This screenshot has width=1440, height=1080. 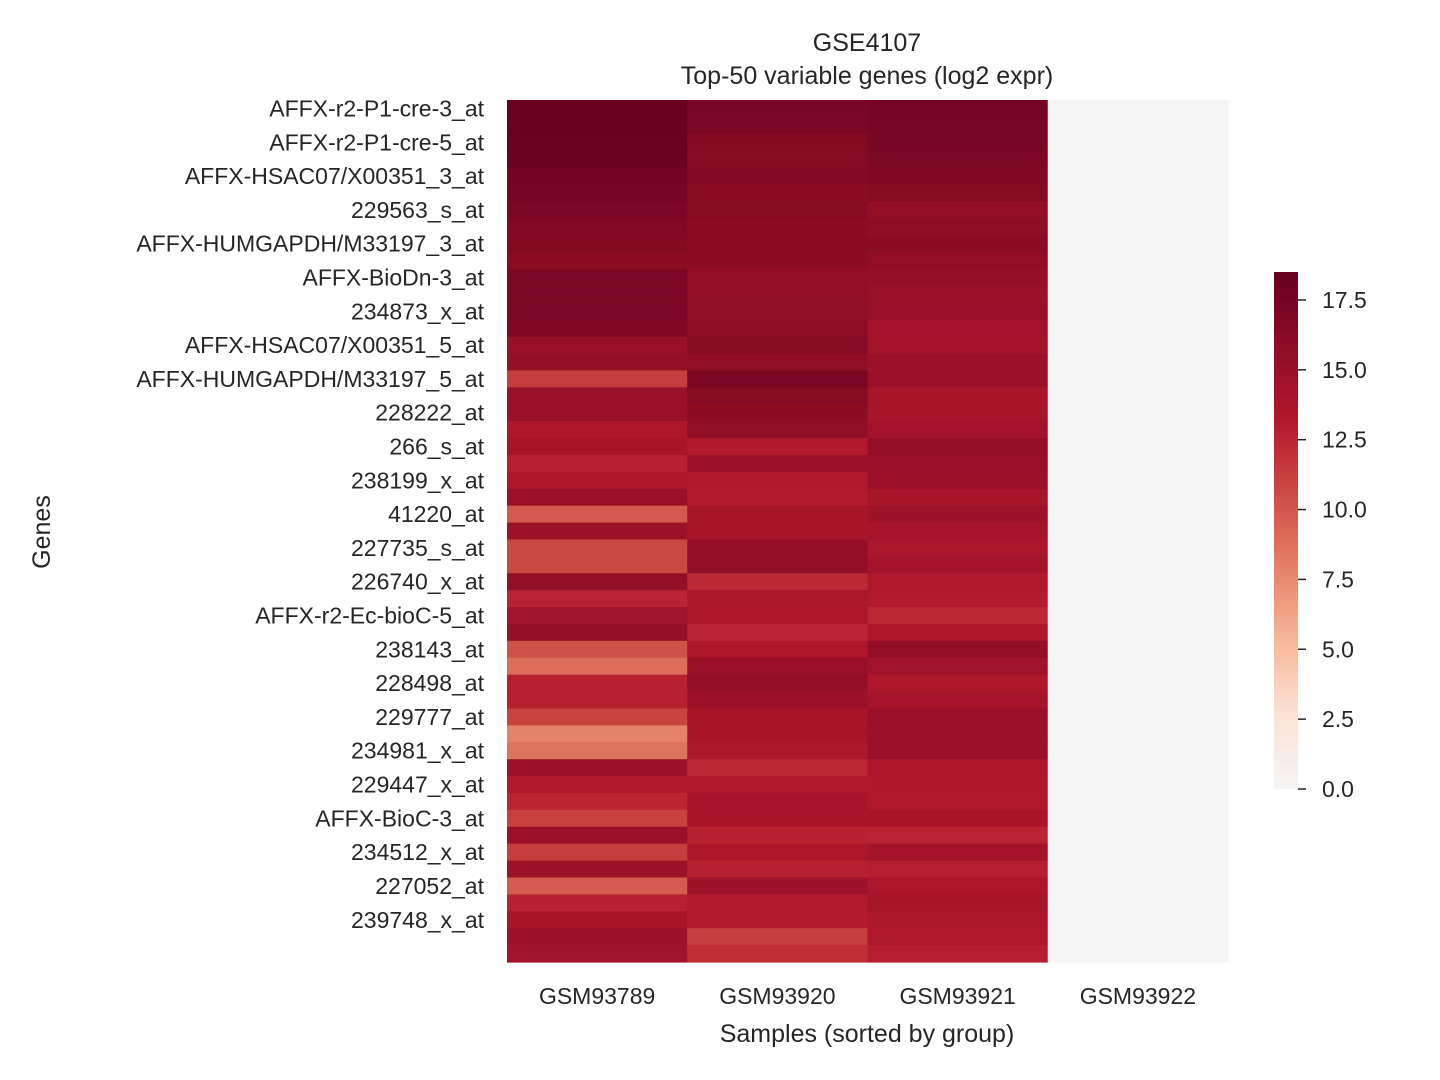 What do you see at coordinates (429, 717) in the screenshot?
I see `row-tick-label: 229777_at` at bounding box center [429, 717].